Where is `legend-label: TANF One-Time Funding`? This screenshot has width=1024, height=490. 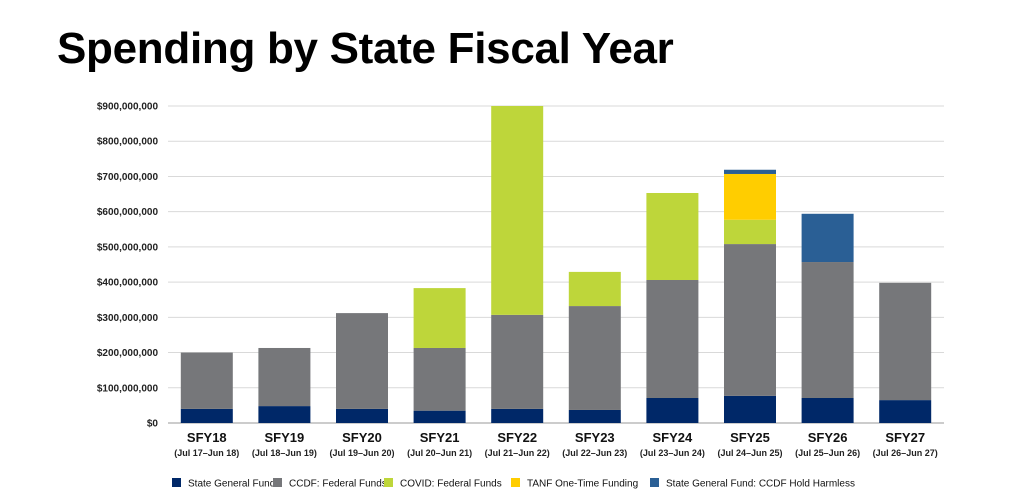 legend-label: TANF One-Time Funding is located at coordinates (582, 484).